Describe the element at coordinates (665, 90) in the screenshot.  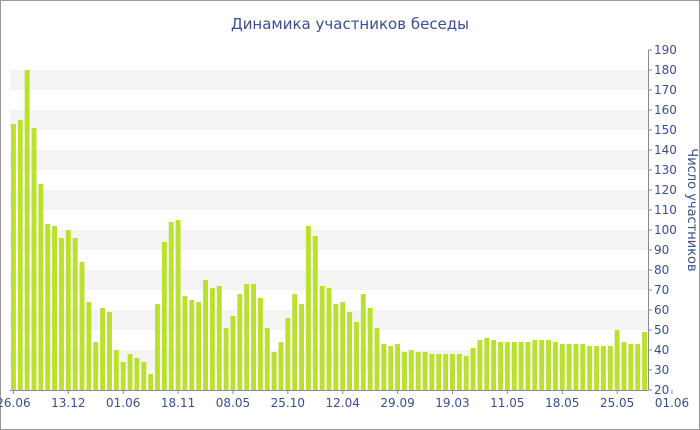
I see `y-tick-label: 170` at that location.